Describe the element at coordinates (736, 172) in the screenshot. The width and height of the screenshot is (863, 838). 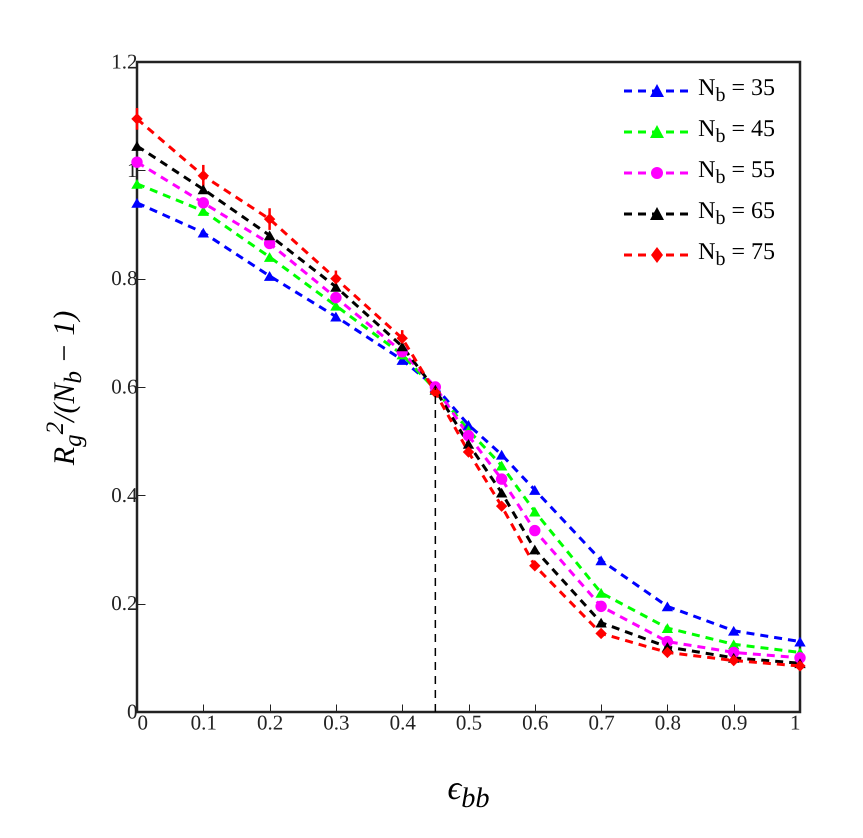
I see `legend-label: N$_{b}$ = 55` at that location.